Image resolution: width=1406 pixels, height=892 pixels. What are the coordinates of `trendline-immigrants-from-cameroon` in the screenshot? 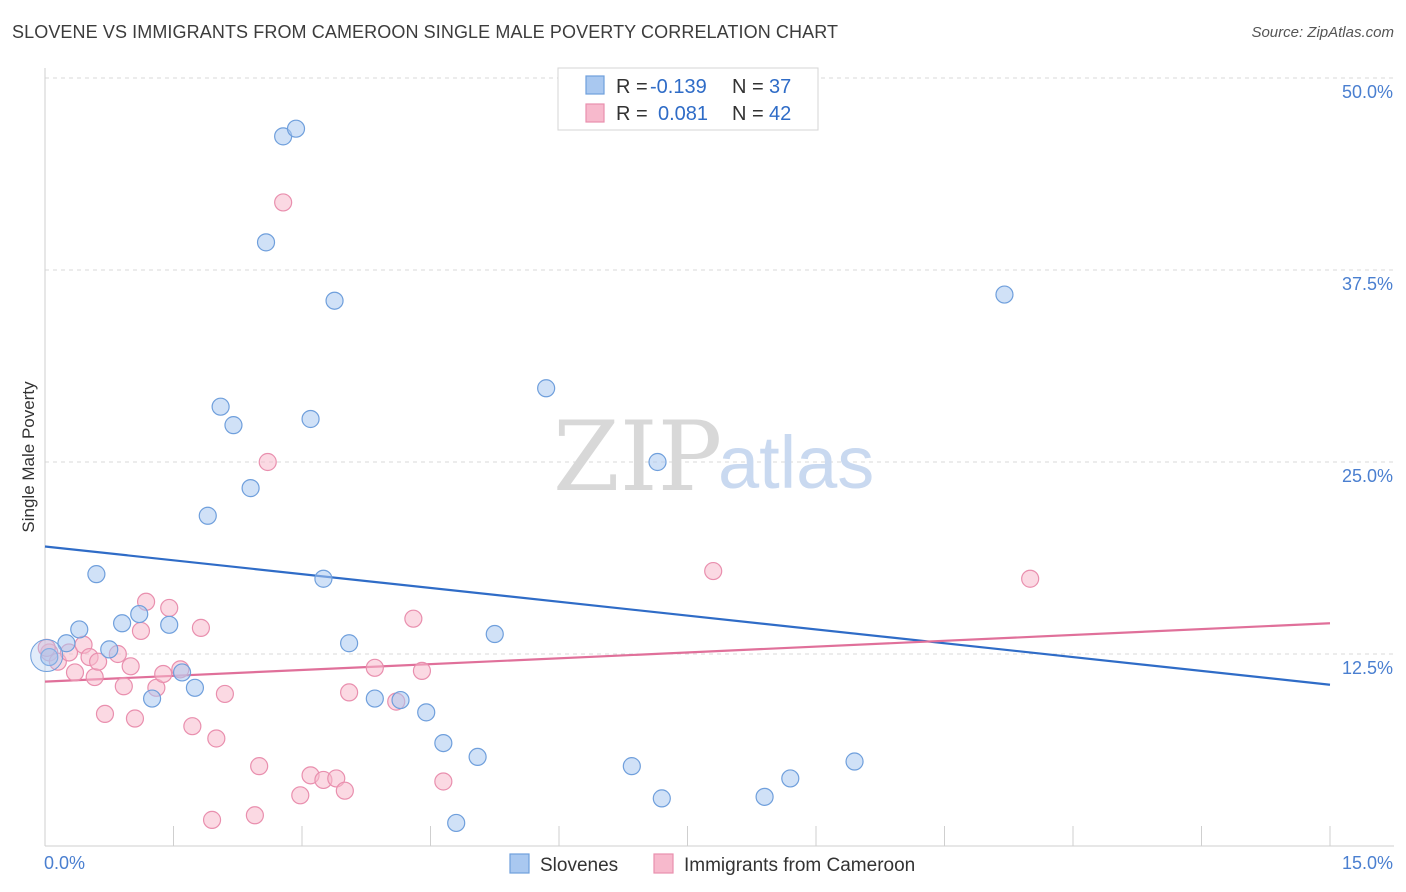 It's located at (687, 652).